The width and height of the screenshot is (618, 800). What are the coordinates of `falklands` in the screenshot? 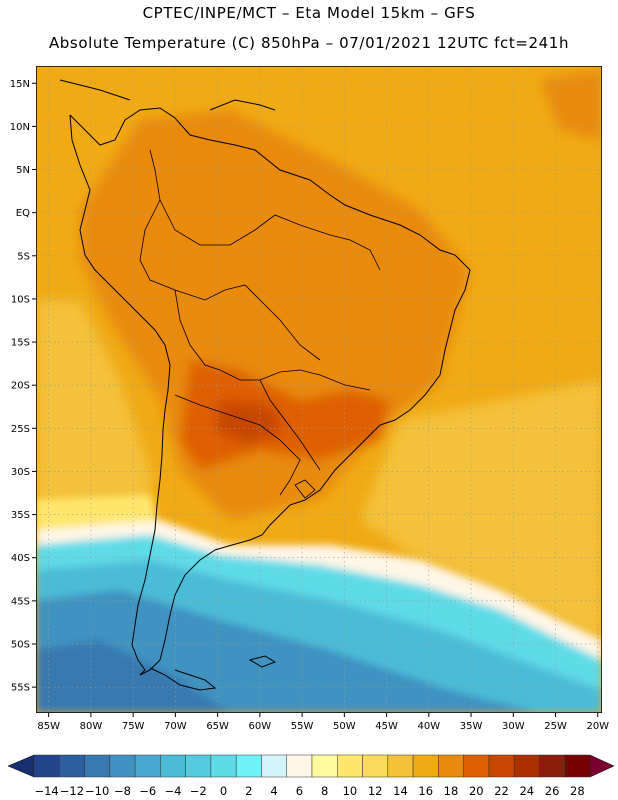 It's located at (262, 661).